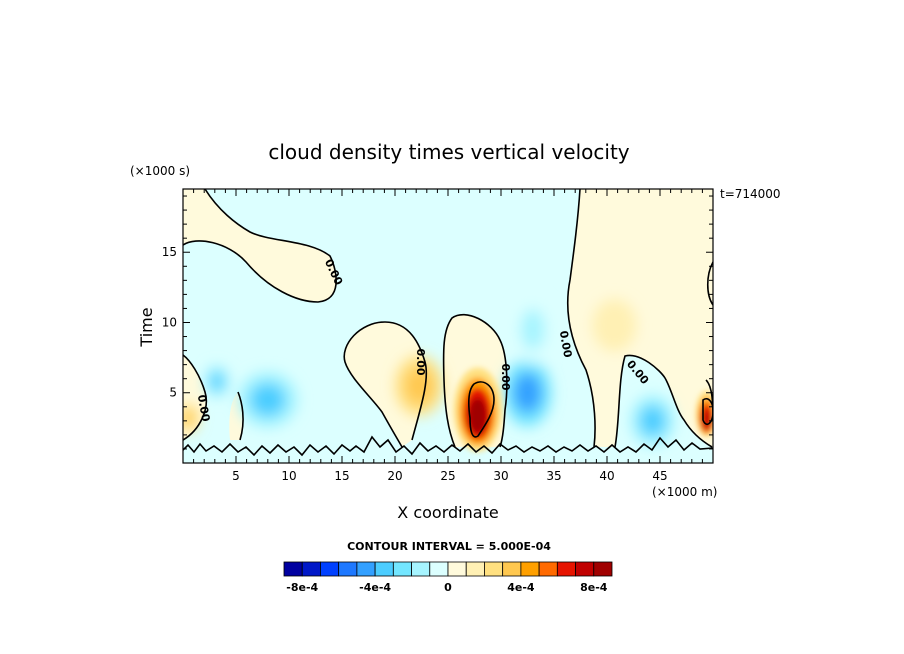 This screenshot has height=654, width=904. What do you see at coordinates (553, 476) in the screenshot?
I see `x-tick-label: 35` at bounding box center [553, 476].